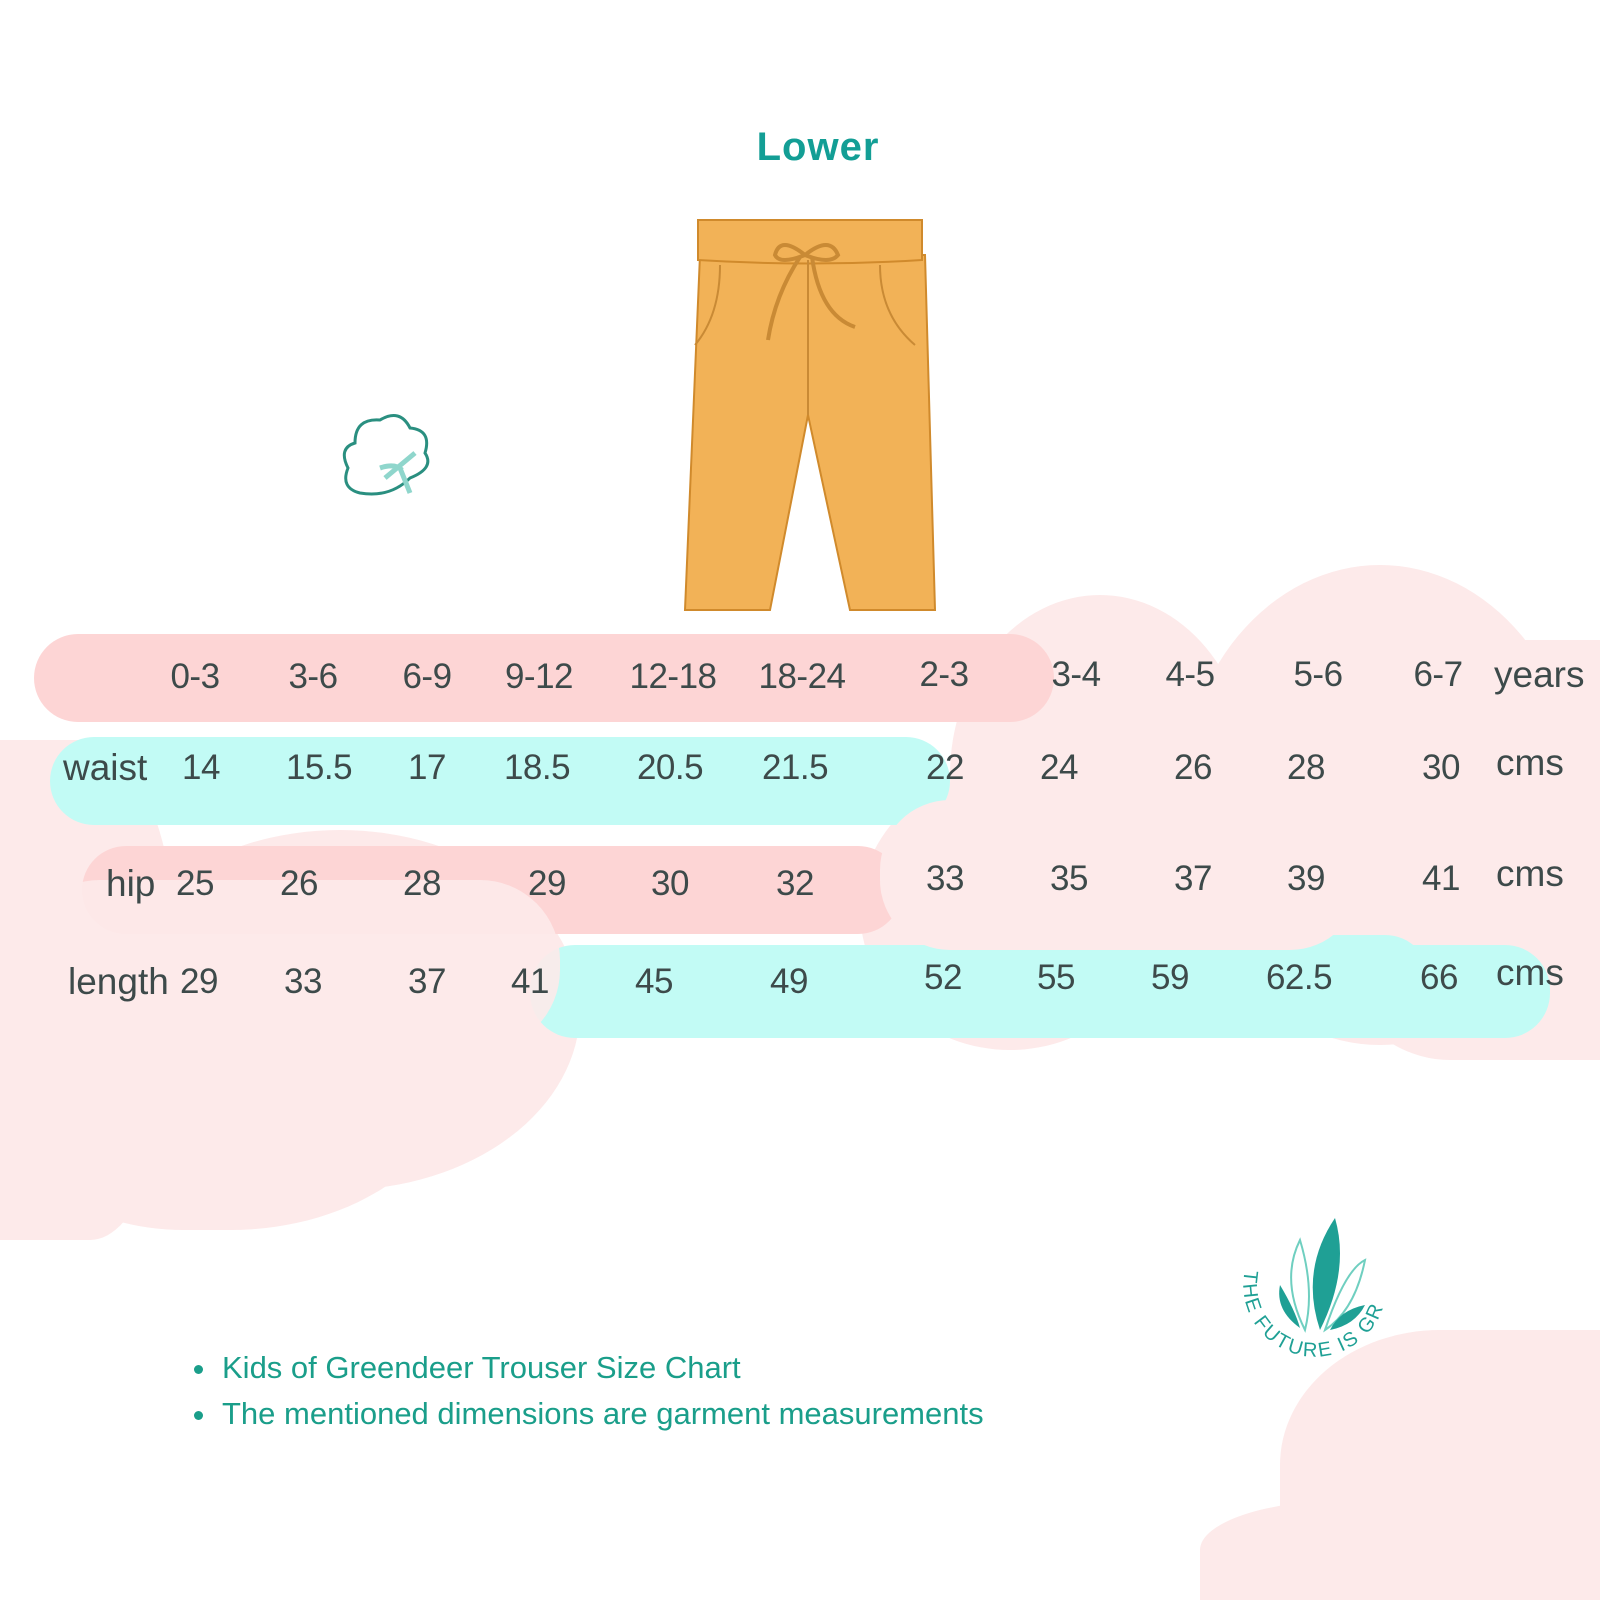 Image resolution: width=1600 pixels, height=1600 pixels. Describe the element at coordinates (795, 767) in the screenshot. I see `table-cell: 21.5` at that location.